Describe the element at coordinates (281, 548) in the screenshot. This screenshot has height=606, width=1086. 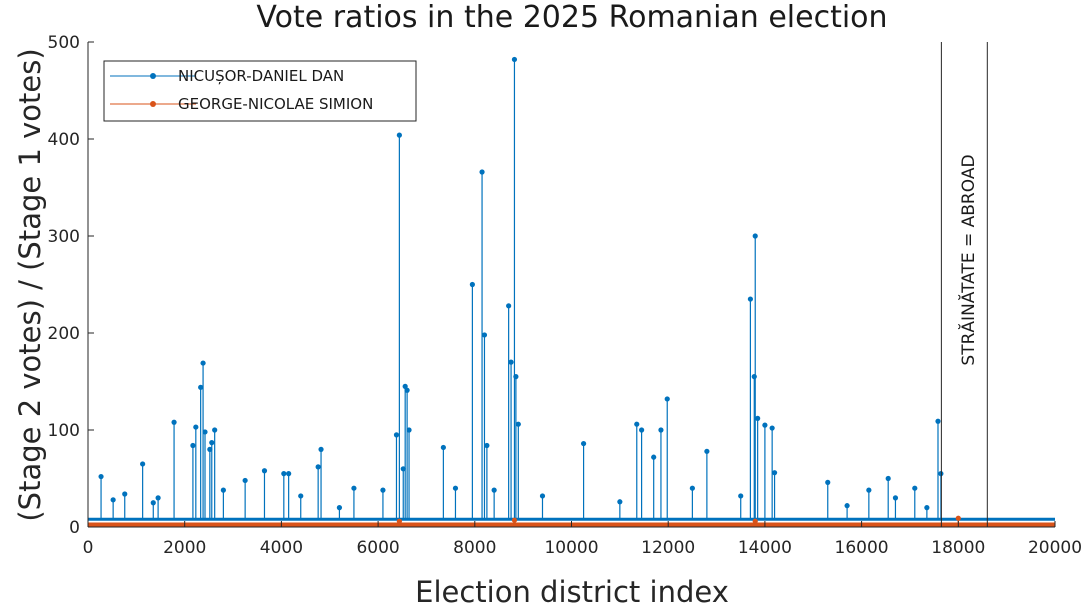
I see `x-tick-label: 4000` at that location.